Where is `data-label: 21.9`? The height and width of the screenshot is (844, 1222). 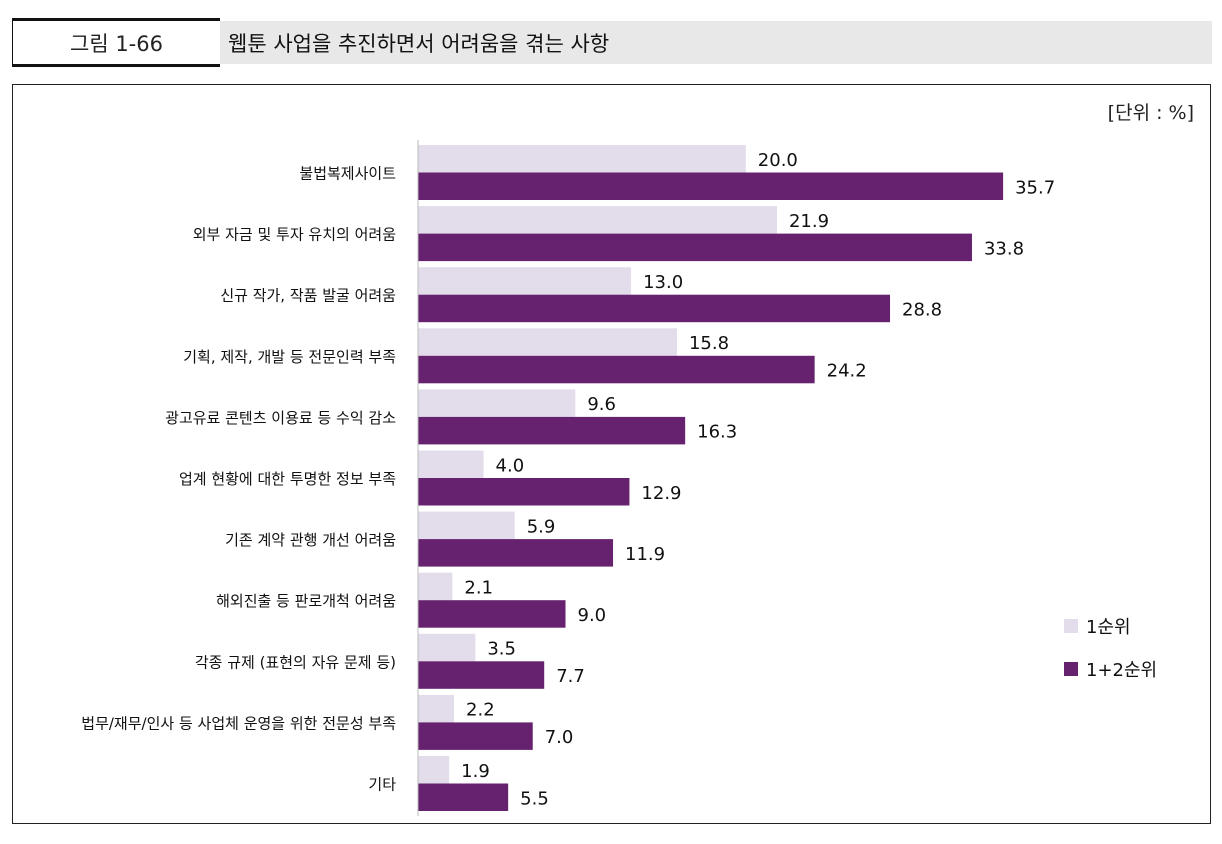 data-label: 21.9 is located at coordinates (809, 221).